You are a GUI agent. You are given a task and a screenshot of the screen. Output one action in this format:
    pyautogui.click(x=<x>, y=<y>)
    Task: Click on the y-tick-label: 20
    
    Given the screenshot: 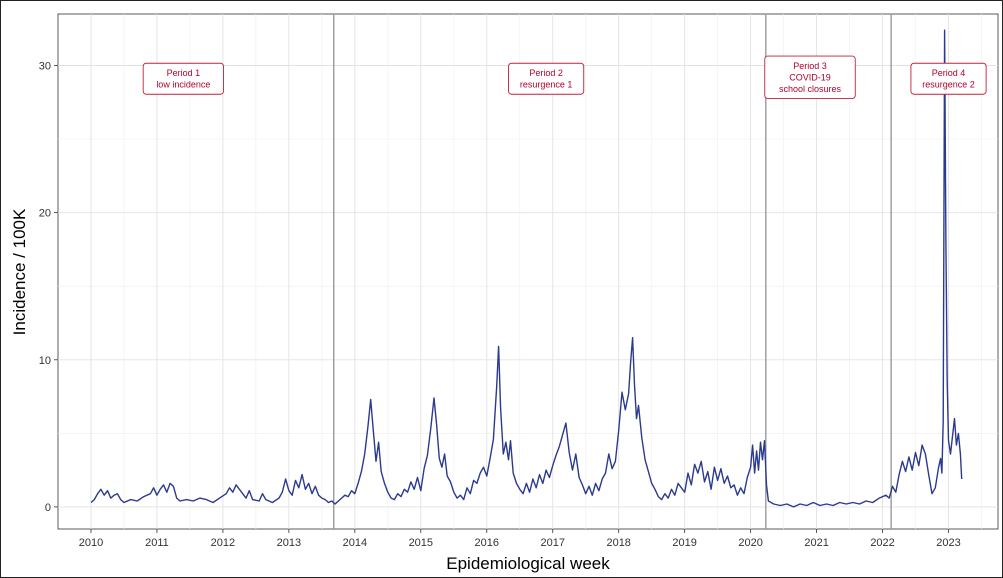 What is the action you would take?
    pyautogui.click(x=45, y=214)
    